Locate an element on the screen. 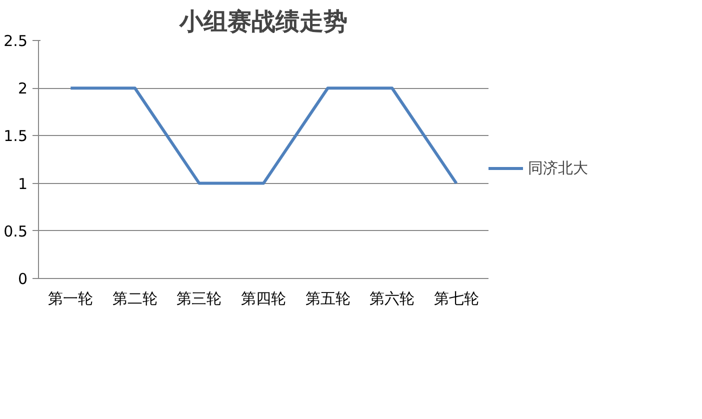 This screenshot has height=419, width=702. y-tick-label: 2.5 is located at coordinates (16, 41).